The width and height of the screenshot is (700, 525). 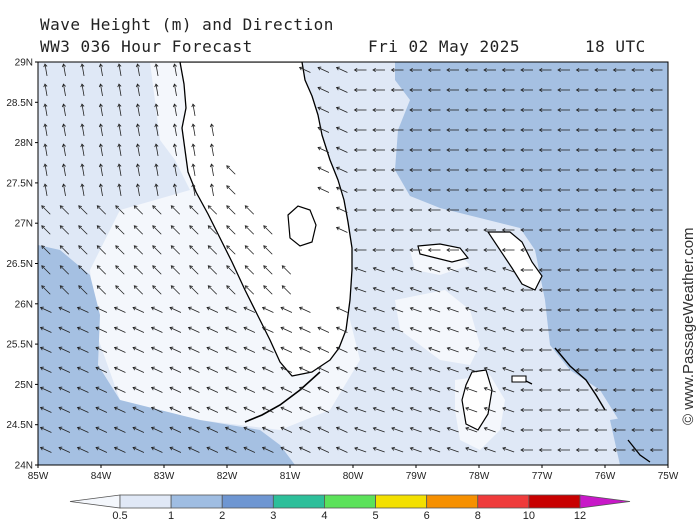 What do you see at coordinates (615, 46) in the screenshot?
I see `forecast-time: 18 UTC` at bounding box center [615, 46].